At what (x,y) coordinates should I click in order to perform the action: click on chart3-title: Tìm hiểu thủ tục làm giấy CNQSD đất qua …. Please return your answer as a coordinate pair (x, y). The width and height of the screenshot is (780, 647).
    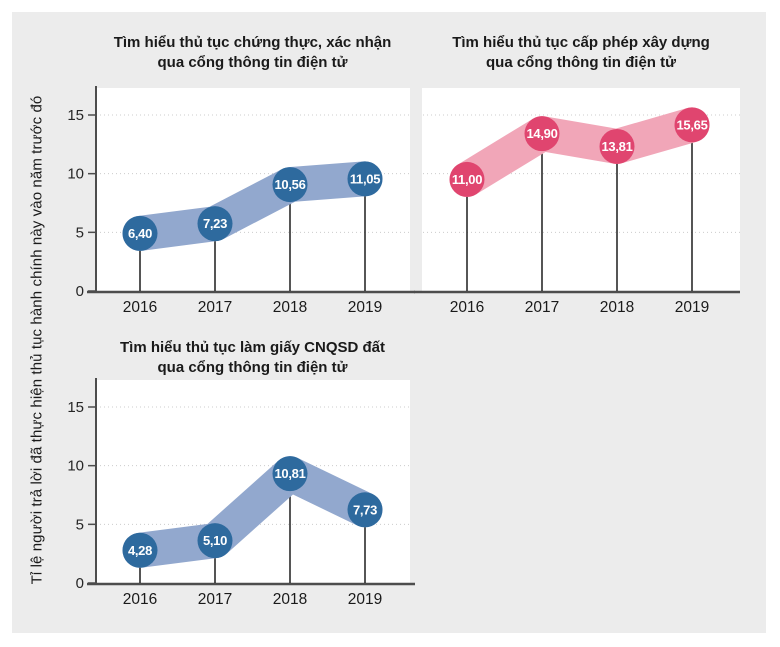
    Looking at the image, I should click on (252, 358).